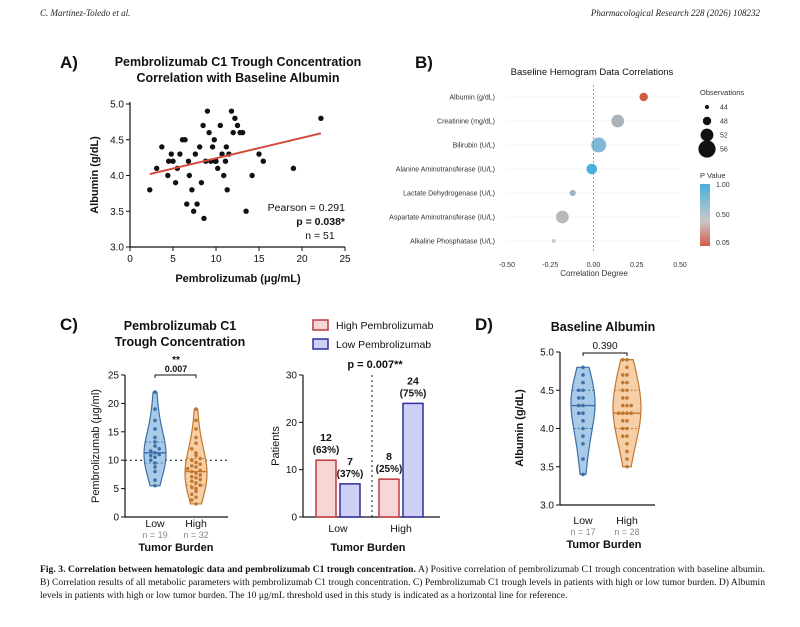  What do you see at coordinates (350, 462) in the screenshot?
I see `panel-c-bar-value-label: 7` at bounding box center [350, 462].